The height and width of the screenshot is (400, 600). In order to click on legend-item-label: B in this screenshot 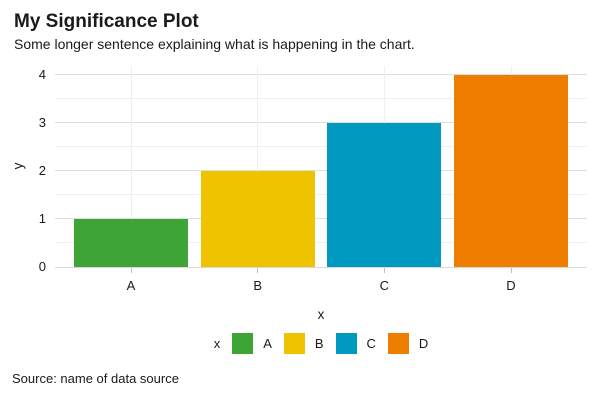, I will do `click(319, 343)`.